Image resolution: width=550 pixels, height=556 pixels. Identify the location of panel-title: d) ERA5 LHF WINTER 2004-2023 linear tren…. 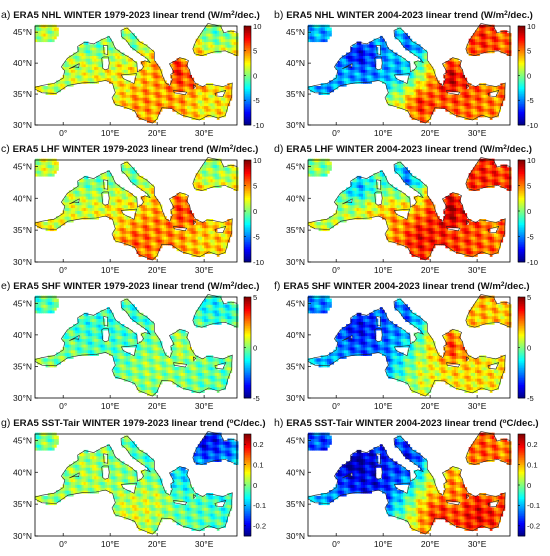
(403, 149).